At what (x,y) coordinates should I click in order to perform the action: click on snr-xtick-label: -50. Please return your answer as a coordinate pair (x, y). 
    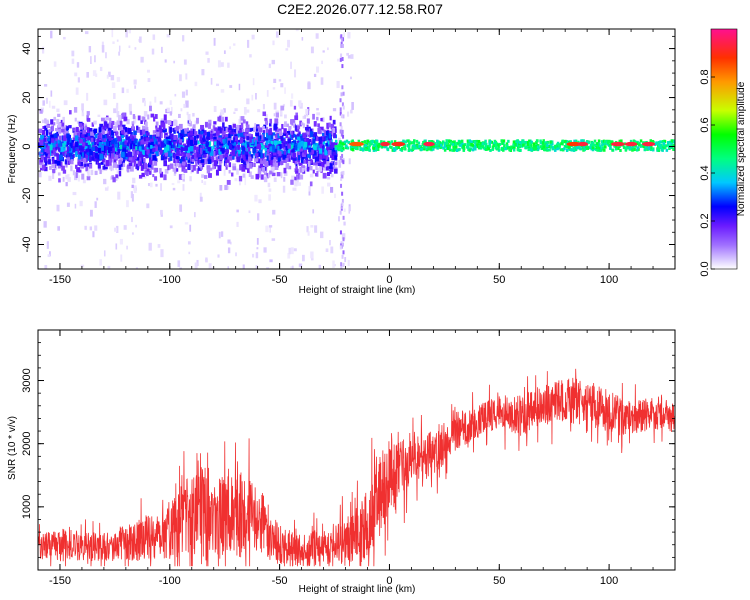
    Looking at the image, I should click on (280, 581).